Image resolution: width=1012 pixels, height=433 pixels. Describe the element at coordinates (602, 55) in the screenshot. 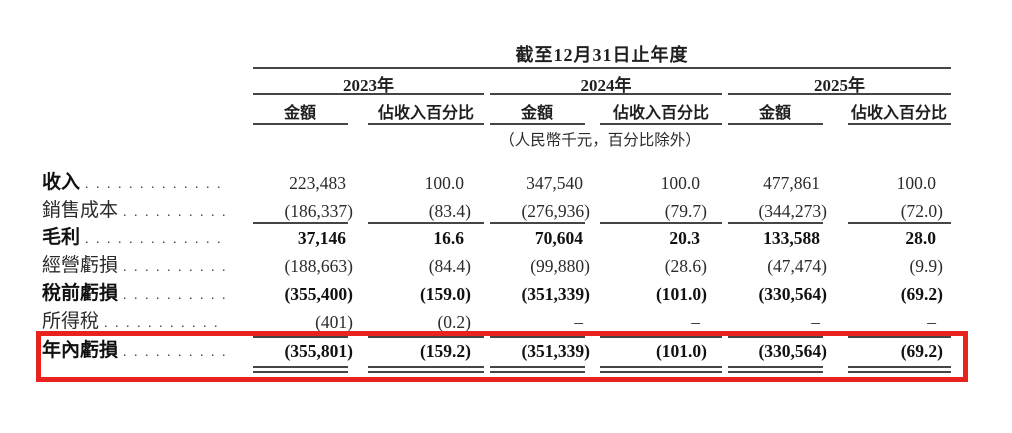

I see `table-title: 截至12月31日止年度` at that location.